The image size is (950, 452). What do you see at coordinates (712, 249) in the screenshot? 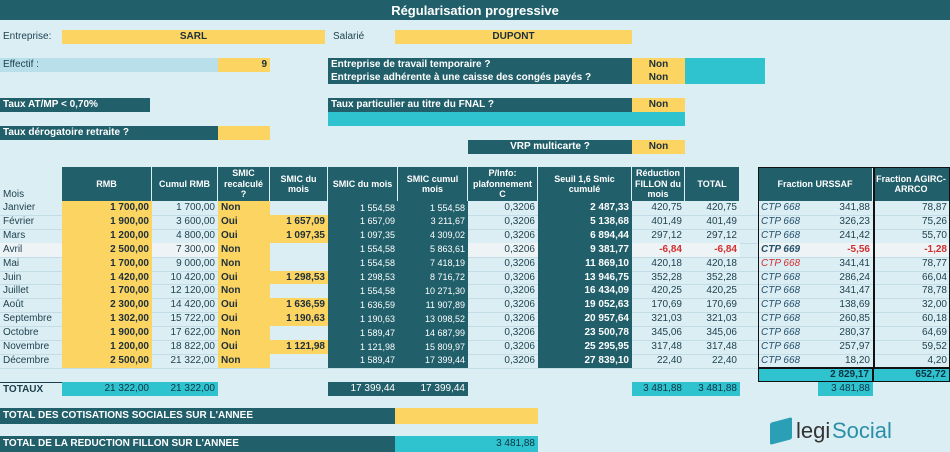
I see `cell: -6,84` at bounding box center [712, 249].